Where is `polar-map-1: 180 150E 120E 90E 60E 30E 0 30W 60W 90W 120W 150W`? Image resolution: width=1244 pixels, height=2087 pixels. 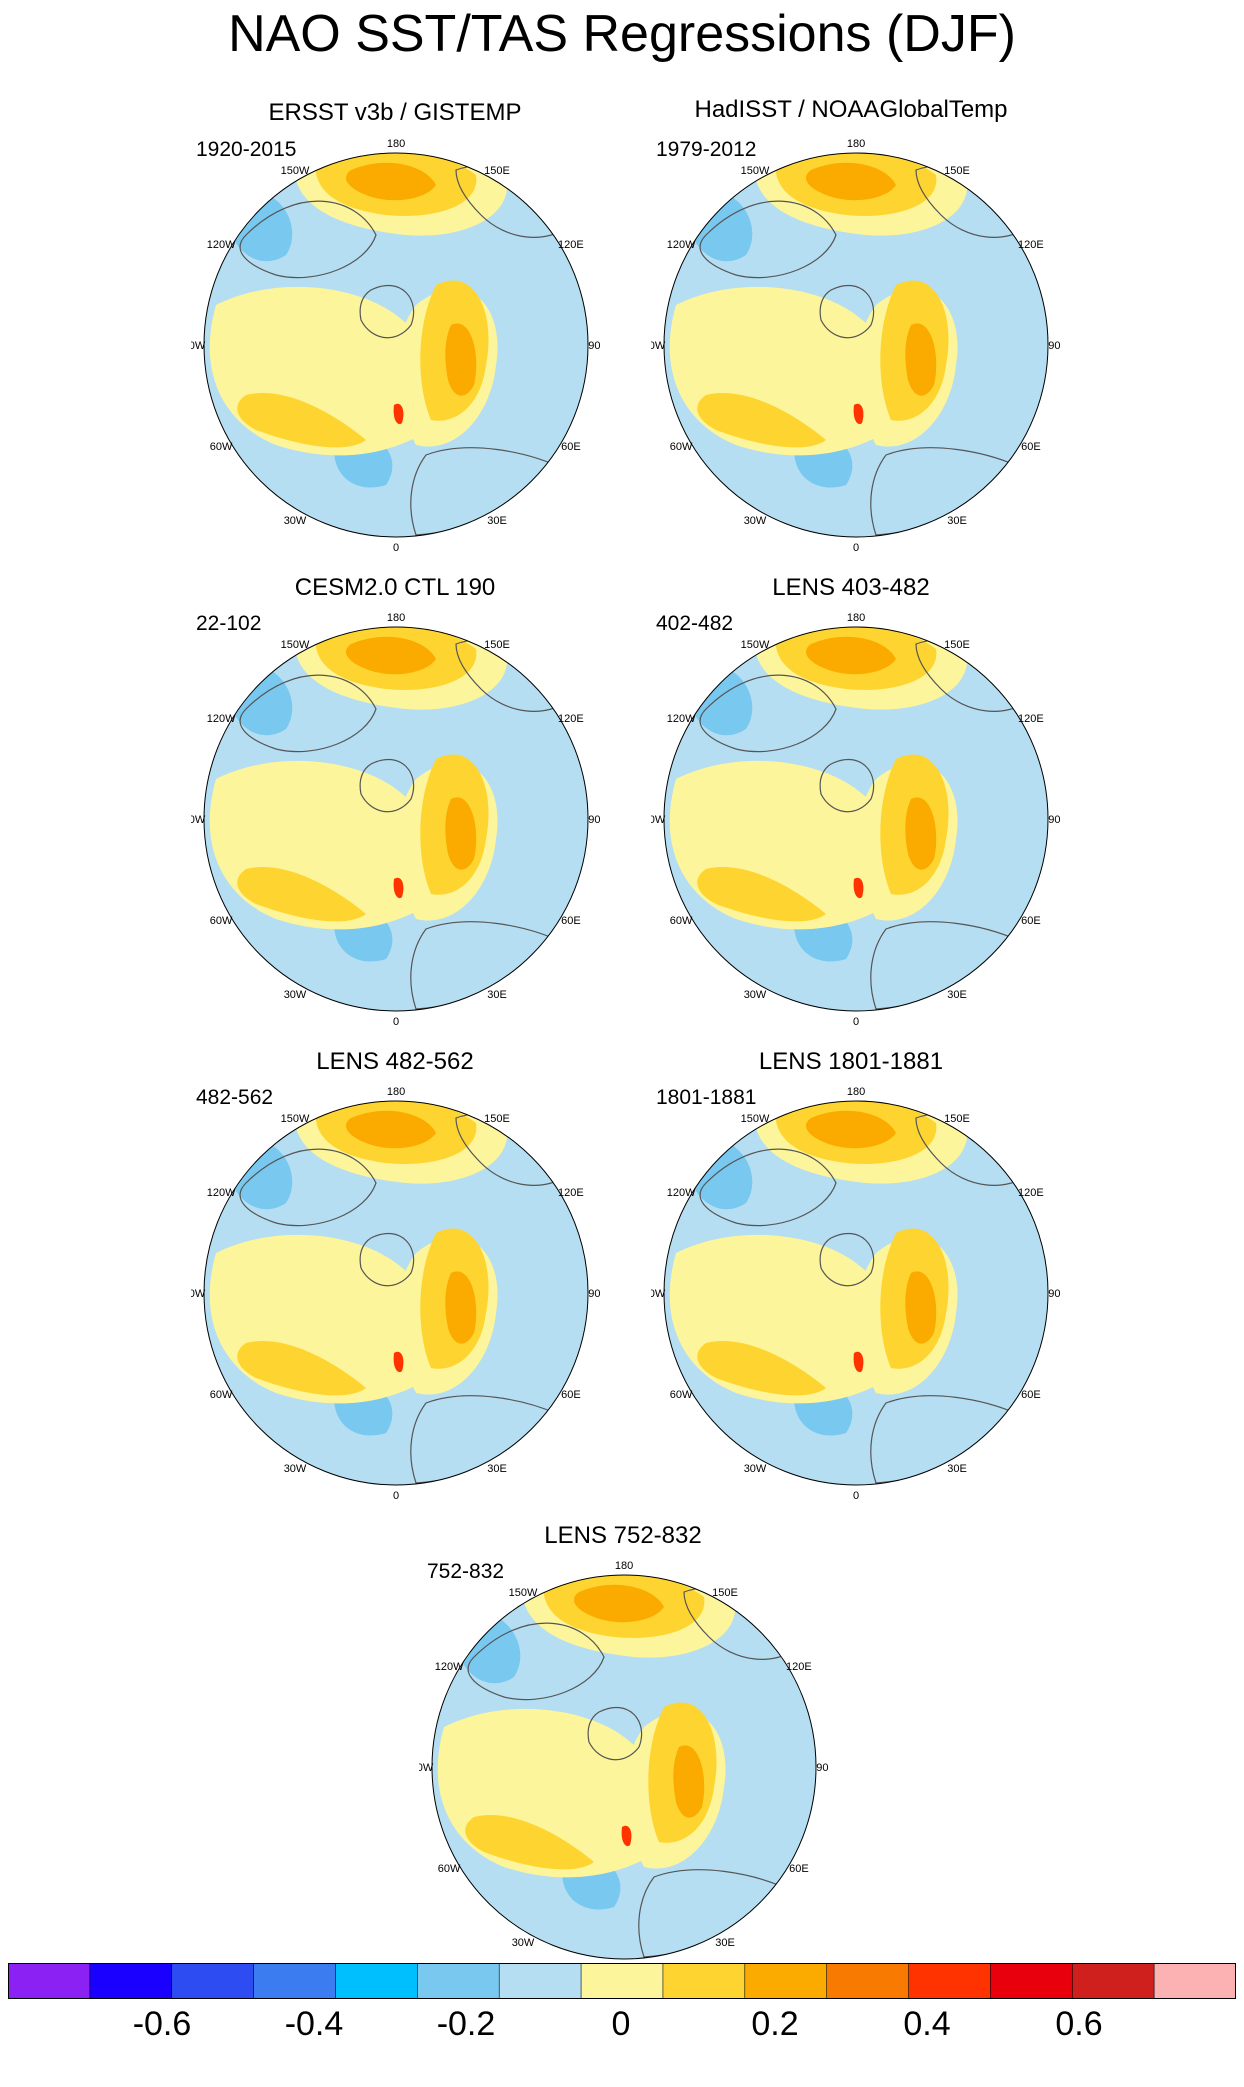
polar-map-1: 180 150E 120E 90E 60E 30E 0 30W 60W 90W 120W 150W is located at coordinates (396, 346).